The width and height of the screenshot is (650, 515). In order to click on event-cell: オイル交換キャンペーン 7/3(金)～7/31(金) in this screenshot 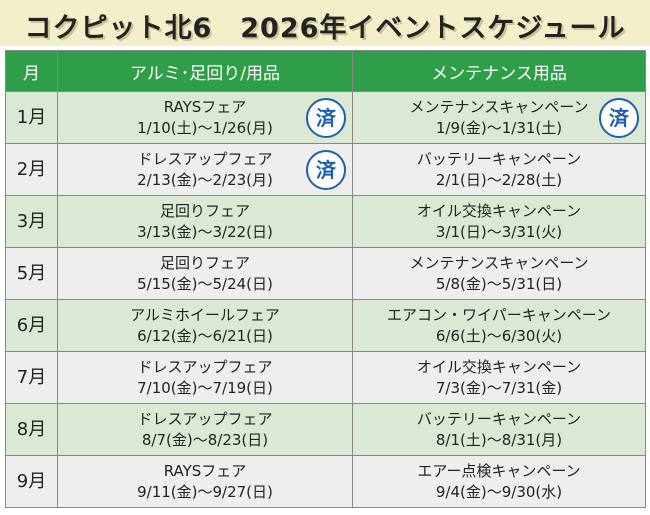, I will do `click(499, 377)`.